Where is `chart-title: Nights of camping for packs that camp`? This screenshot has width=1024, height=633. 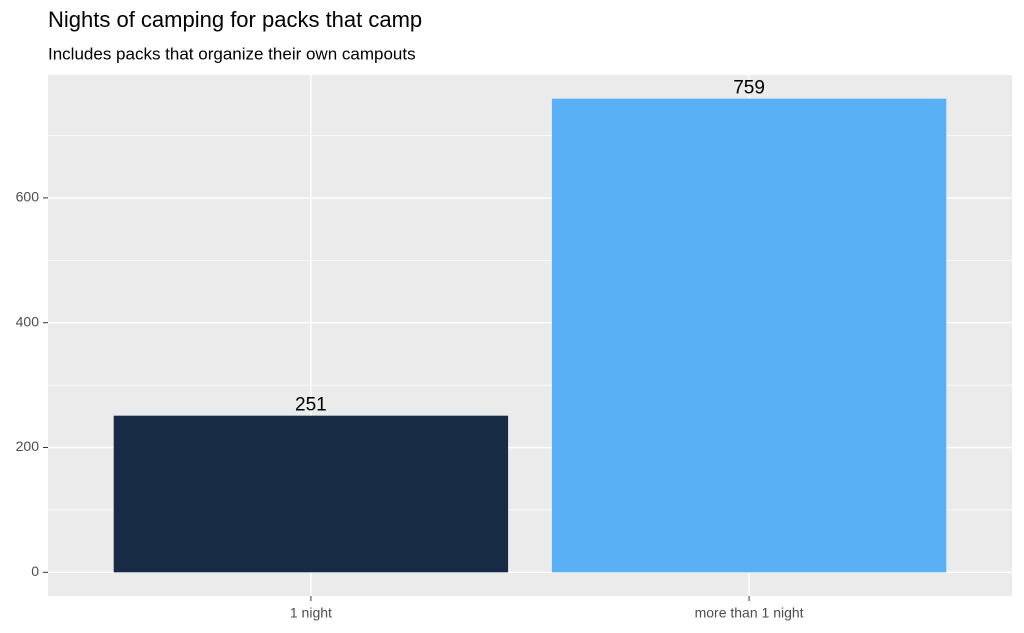
chart-title: Nights of camping for packs that camp is located at coordinates (235, 19).